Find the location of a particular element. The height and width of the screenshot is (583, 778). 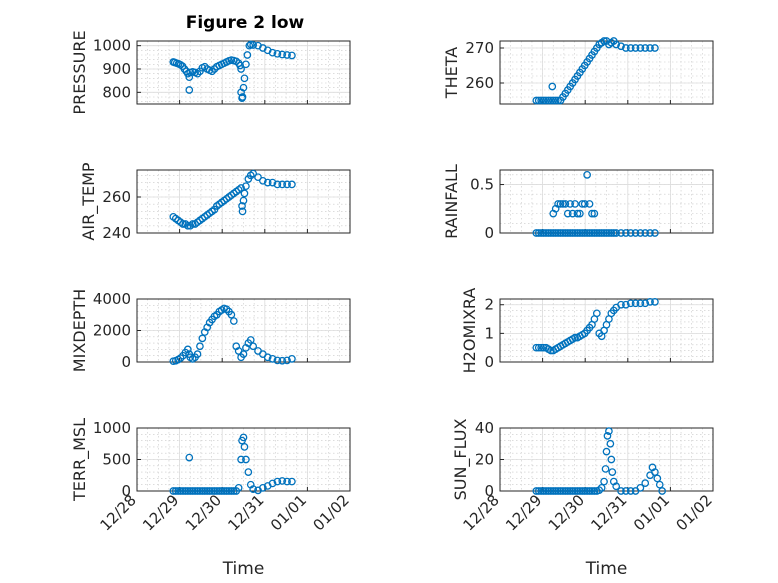

y-tick-label: 260 is located at coordinates (479, 83).